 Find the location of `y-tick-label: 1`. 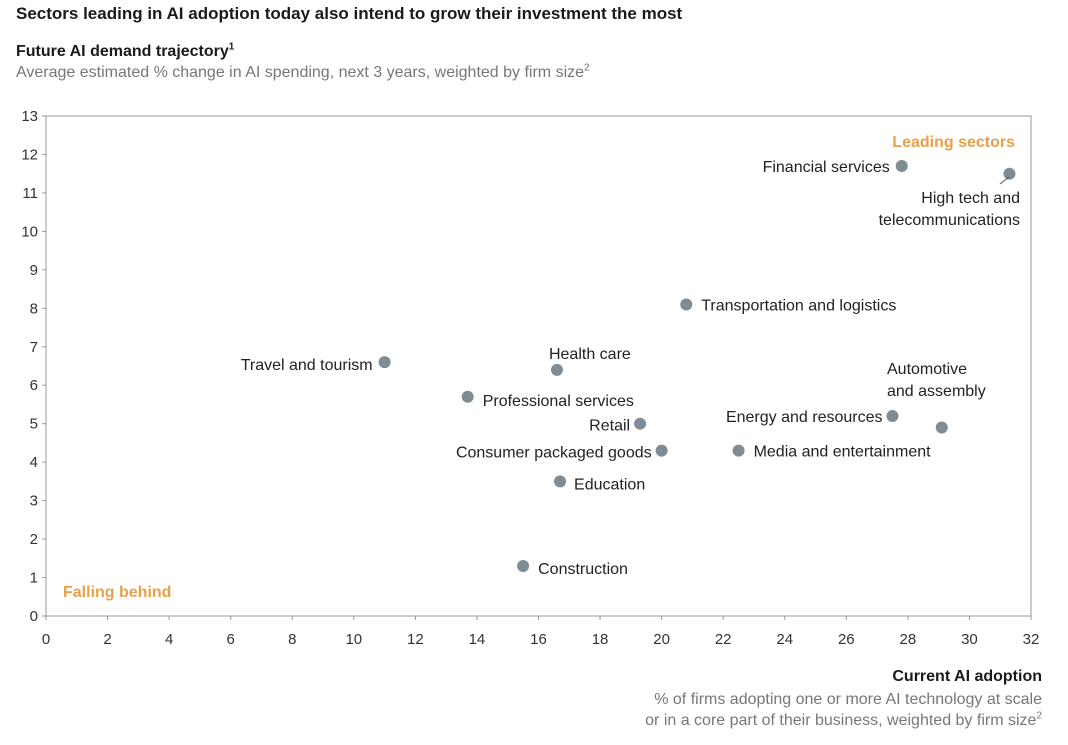

y-tick-label: 1 is located at coordinates (34, 578).